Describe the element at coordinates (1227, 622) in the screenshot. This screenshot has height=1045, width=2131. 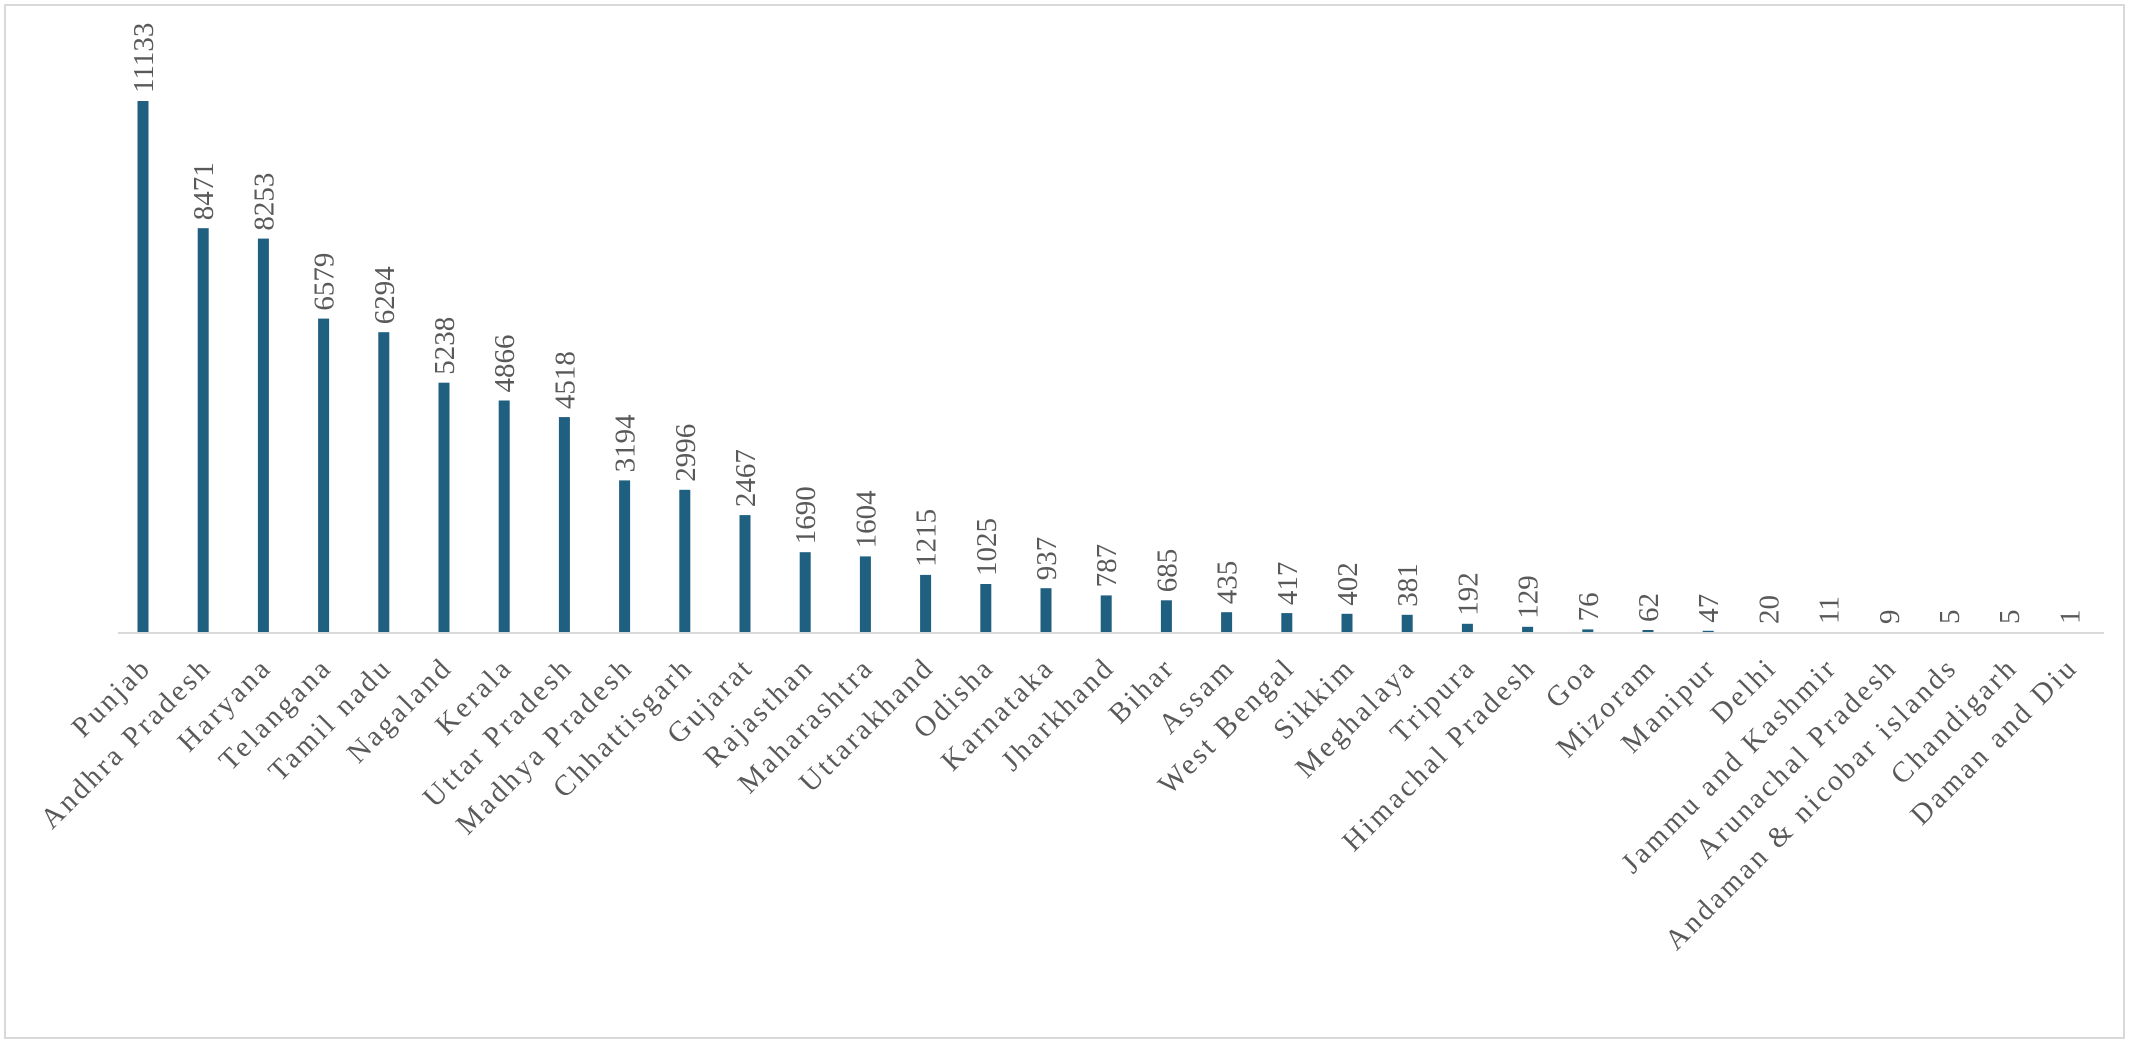
I see `bar-assam` at that location.